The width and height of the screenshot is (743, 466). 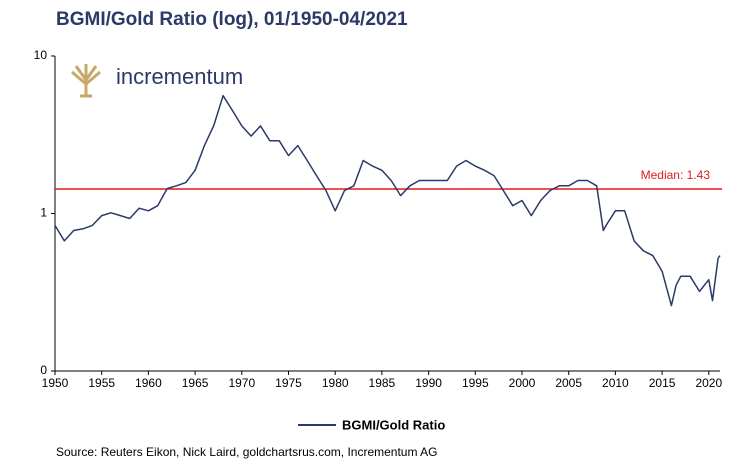 What do you see at coordinates (55, 383) in the screenshot?
I see `x-tick-label: 1950` at bounding box center [55, 383].